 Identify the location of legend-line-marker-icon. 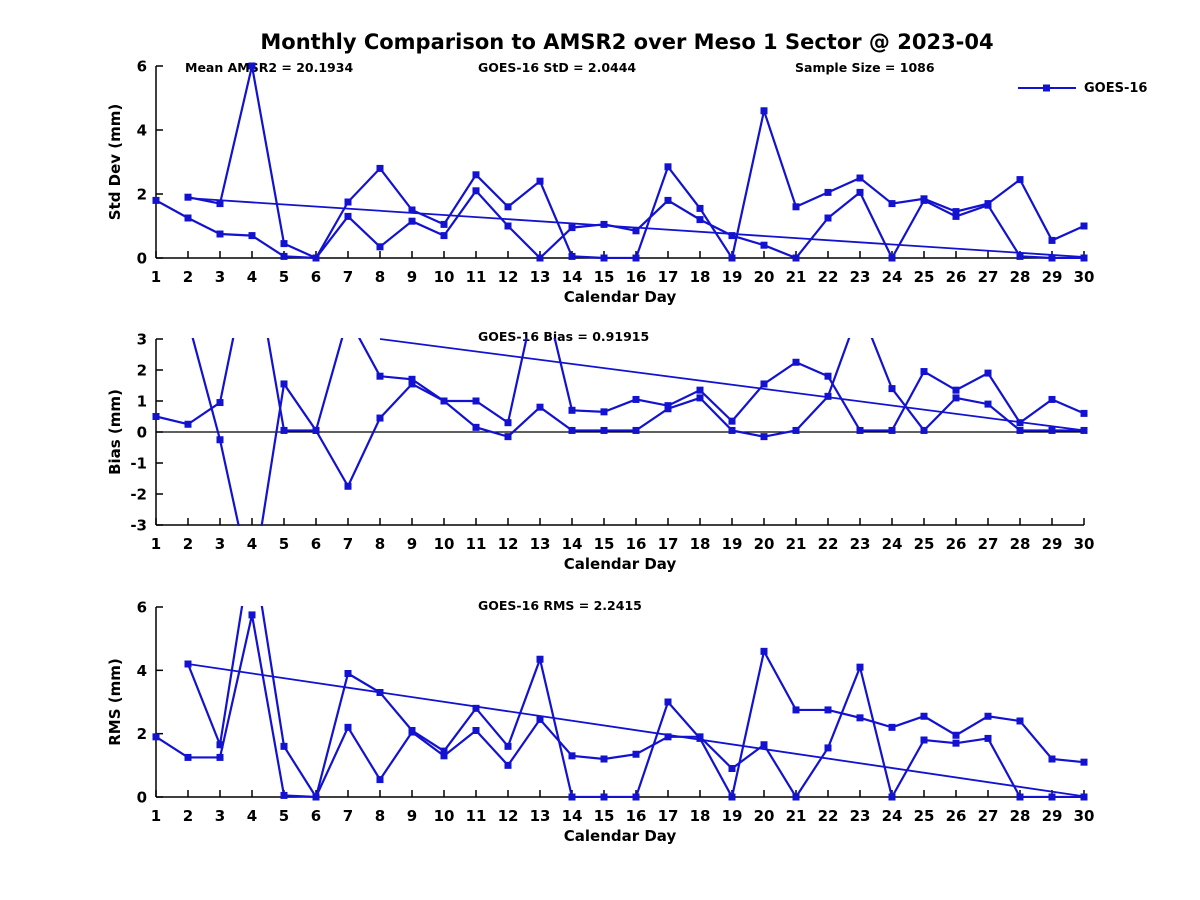
(1047, 88).